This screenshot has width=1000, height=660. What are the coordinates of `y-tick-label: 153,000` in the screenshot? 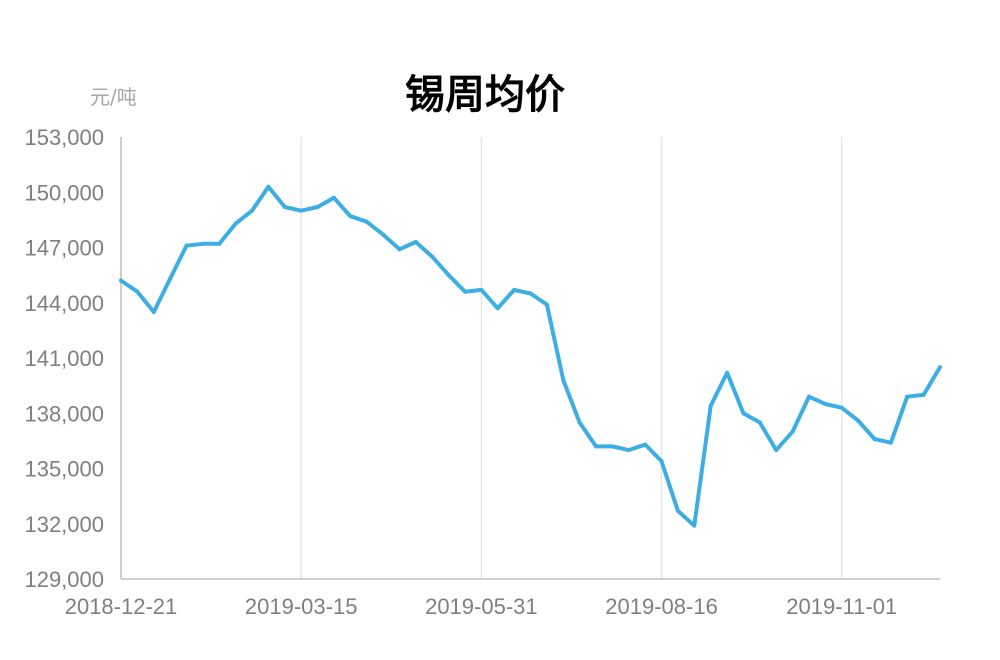 It's located at (64, 137).